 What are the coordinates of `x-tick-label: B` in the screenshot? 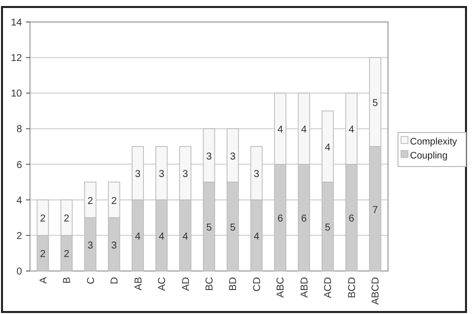 It's located at (68, 280).